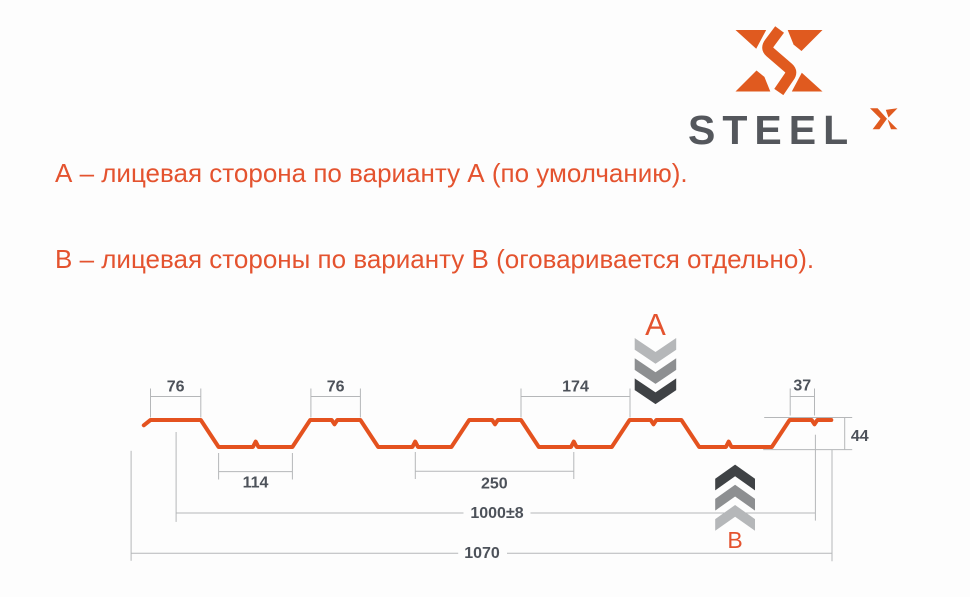  I want to click on svg-text: 1000±8, so click(496, 513).